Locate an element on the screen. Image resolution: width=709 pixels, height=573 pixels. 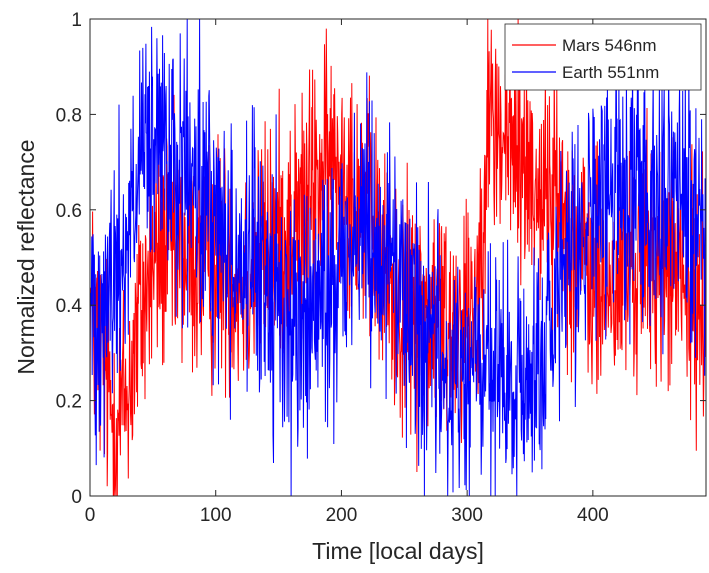
legend-box is located at coordinates (603, 57).